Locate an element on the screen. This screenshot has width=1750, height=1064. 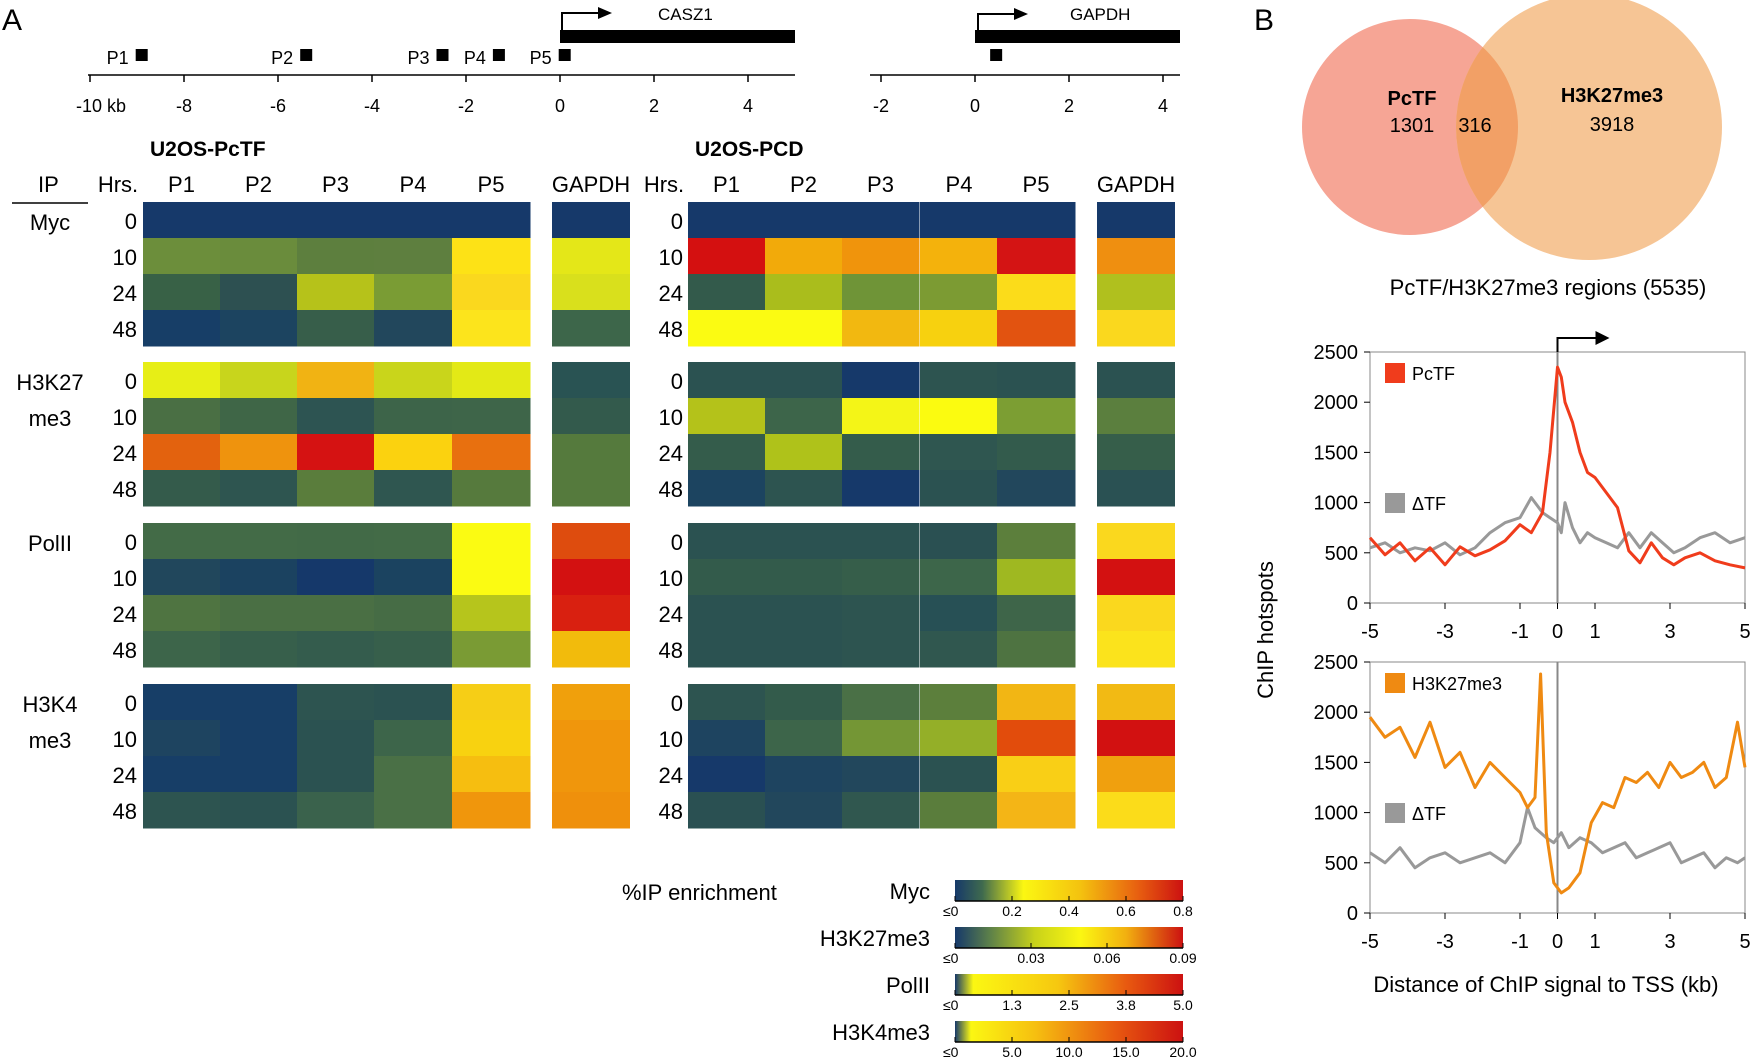
series-legend-label: H3K27me3 is located at coordinates (1457, 684).